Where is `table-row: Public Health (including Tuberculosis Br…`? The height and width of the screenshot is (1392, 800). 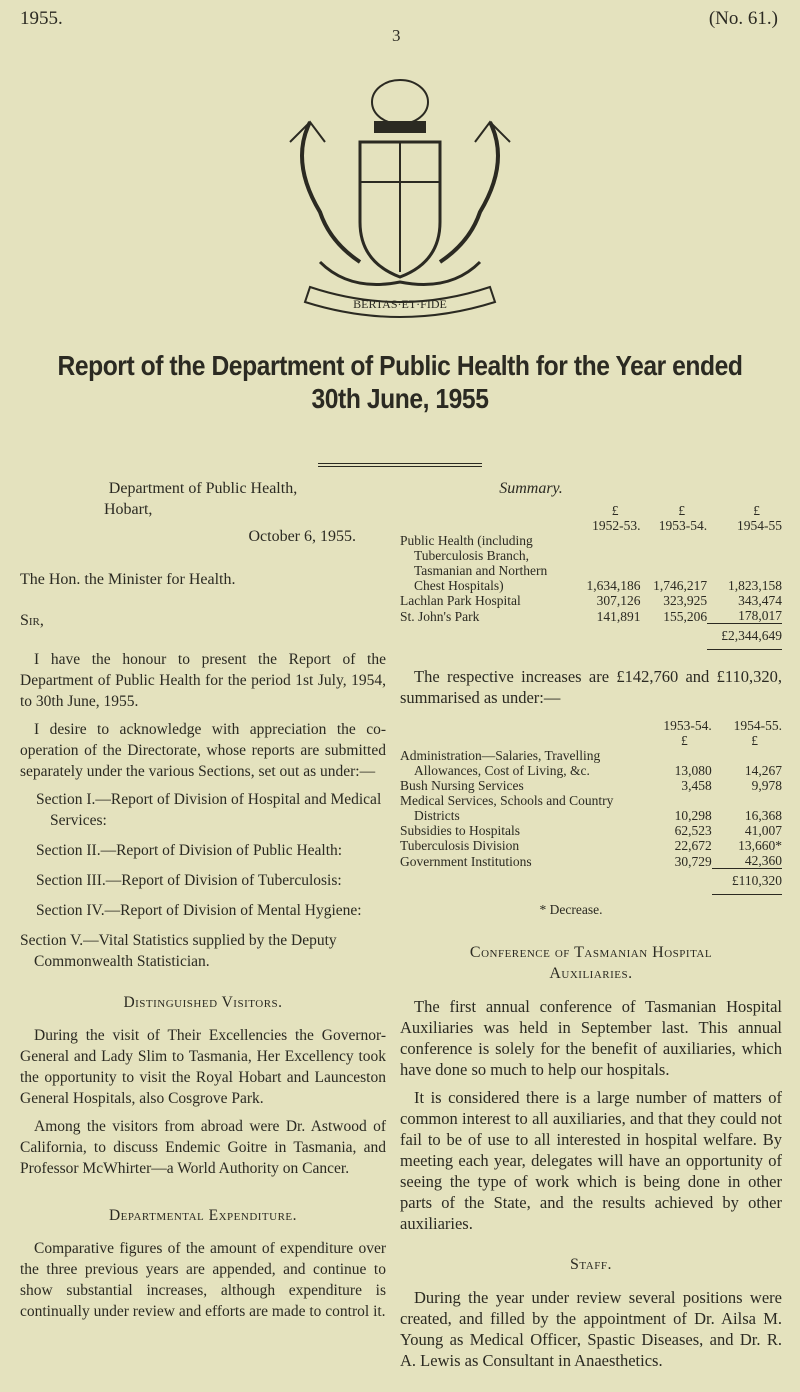 table-row: Public Health (including Tuberculosis Br… is located at coordinates (591, 563).